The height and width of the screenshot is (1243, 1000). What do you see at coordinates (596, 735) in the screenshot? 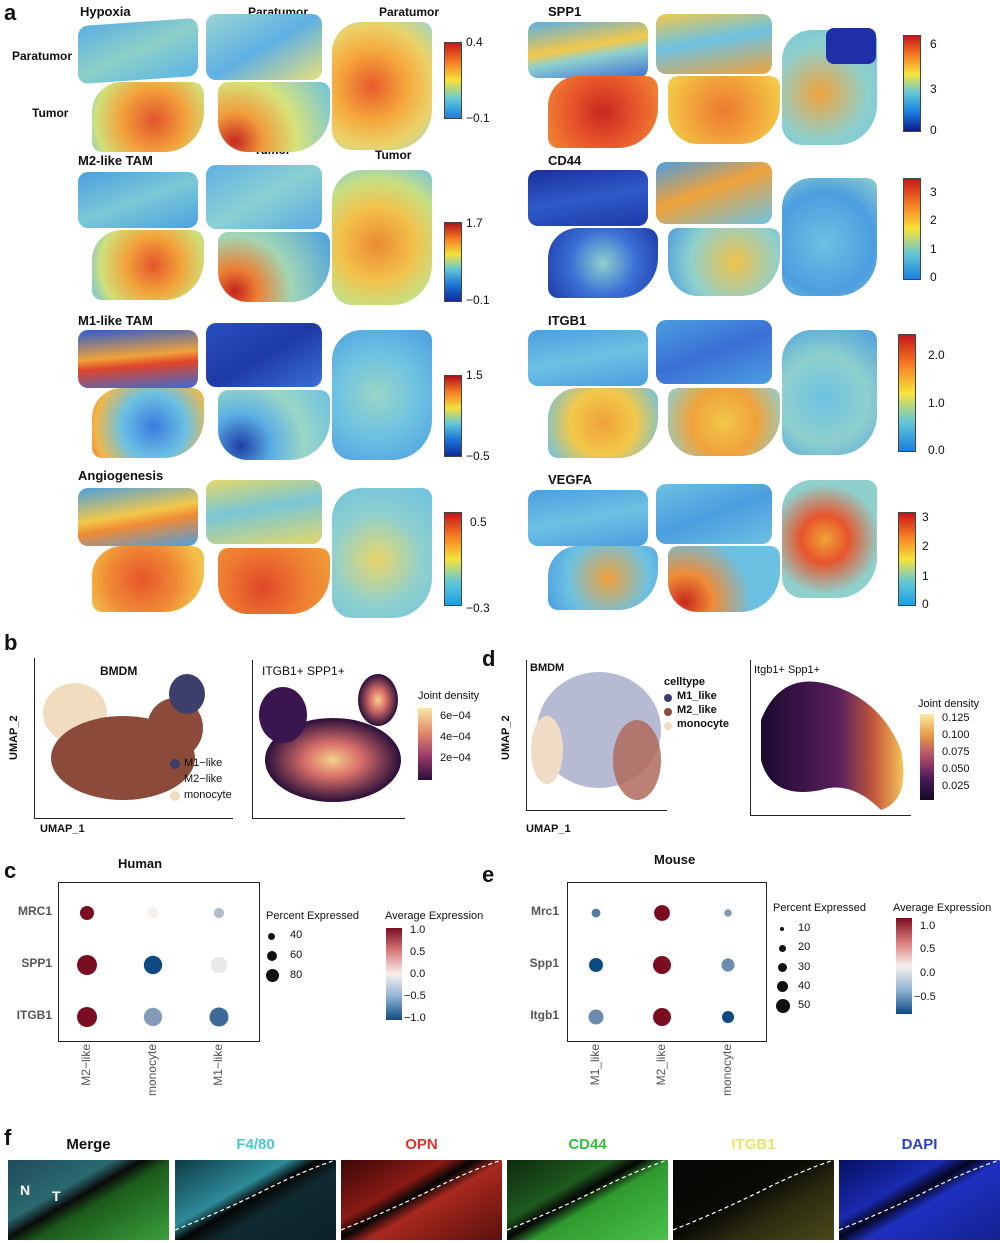
I see `umap-plot` at bounding box center [596, 735].